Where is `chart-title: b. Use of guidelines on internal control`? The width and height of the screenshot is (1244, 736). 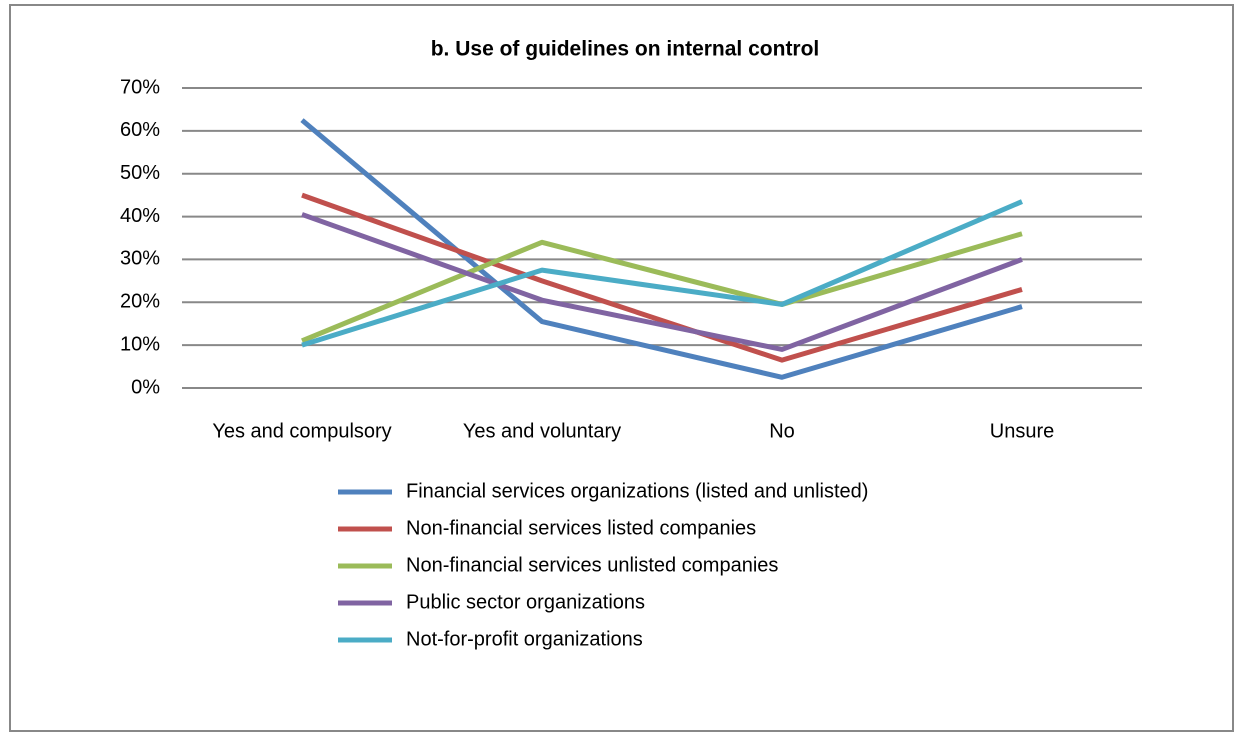
chart-title: b. Use of guidelines on internal control is located at coordinates (625, 49).